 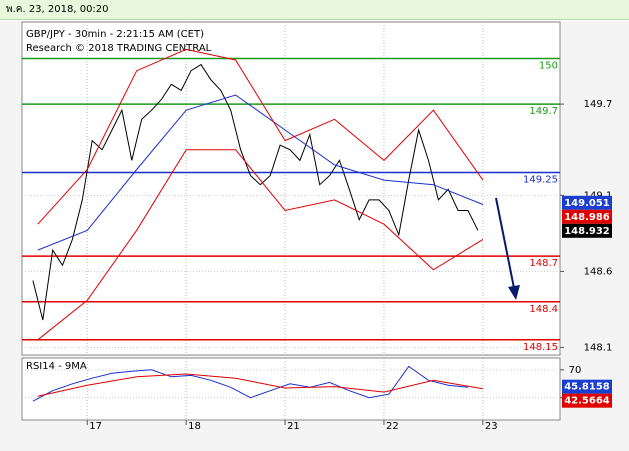 I want to click on price-tag-label: 149.051, so click(x=587, y=203).